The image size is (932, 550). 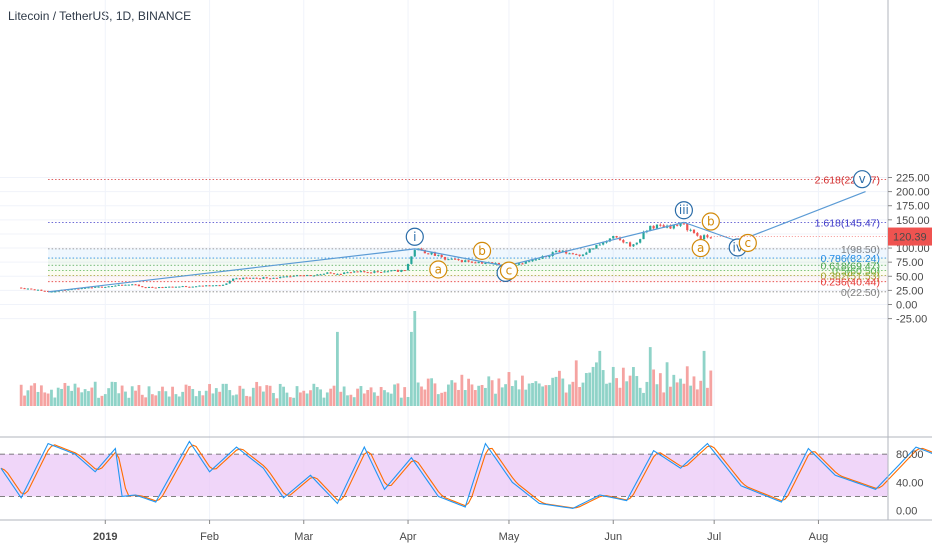 What do you see at coordinates (714, 537) in the screenshot?
I see `date-tick-6: Jul` at bounding box center [714, 537].